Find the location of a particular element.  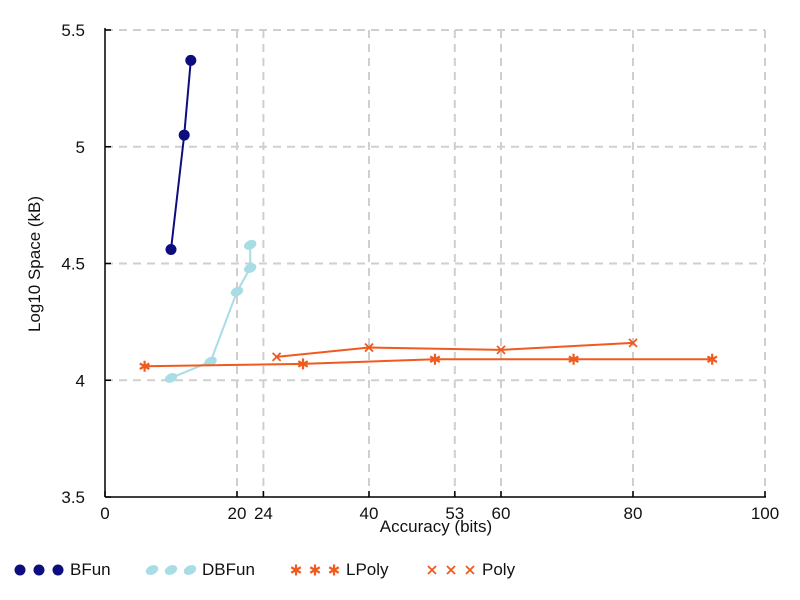

legend-item-poly: Poly is located at coordinates (471, 569).